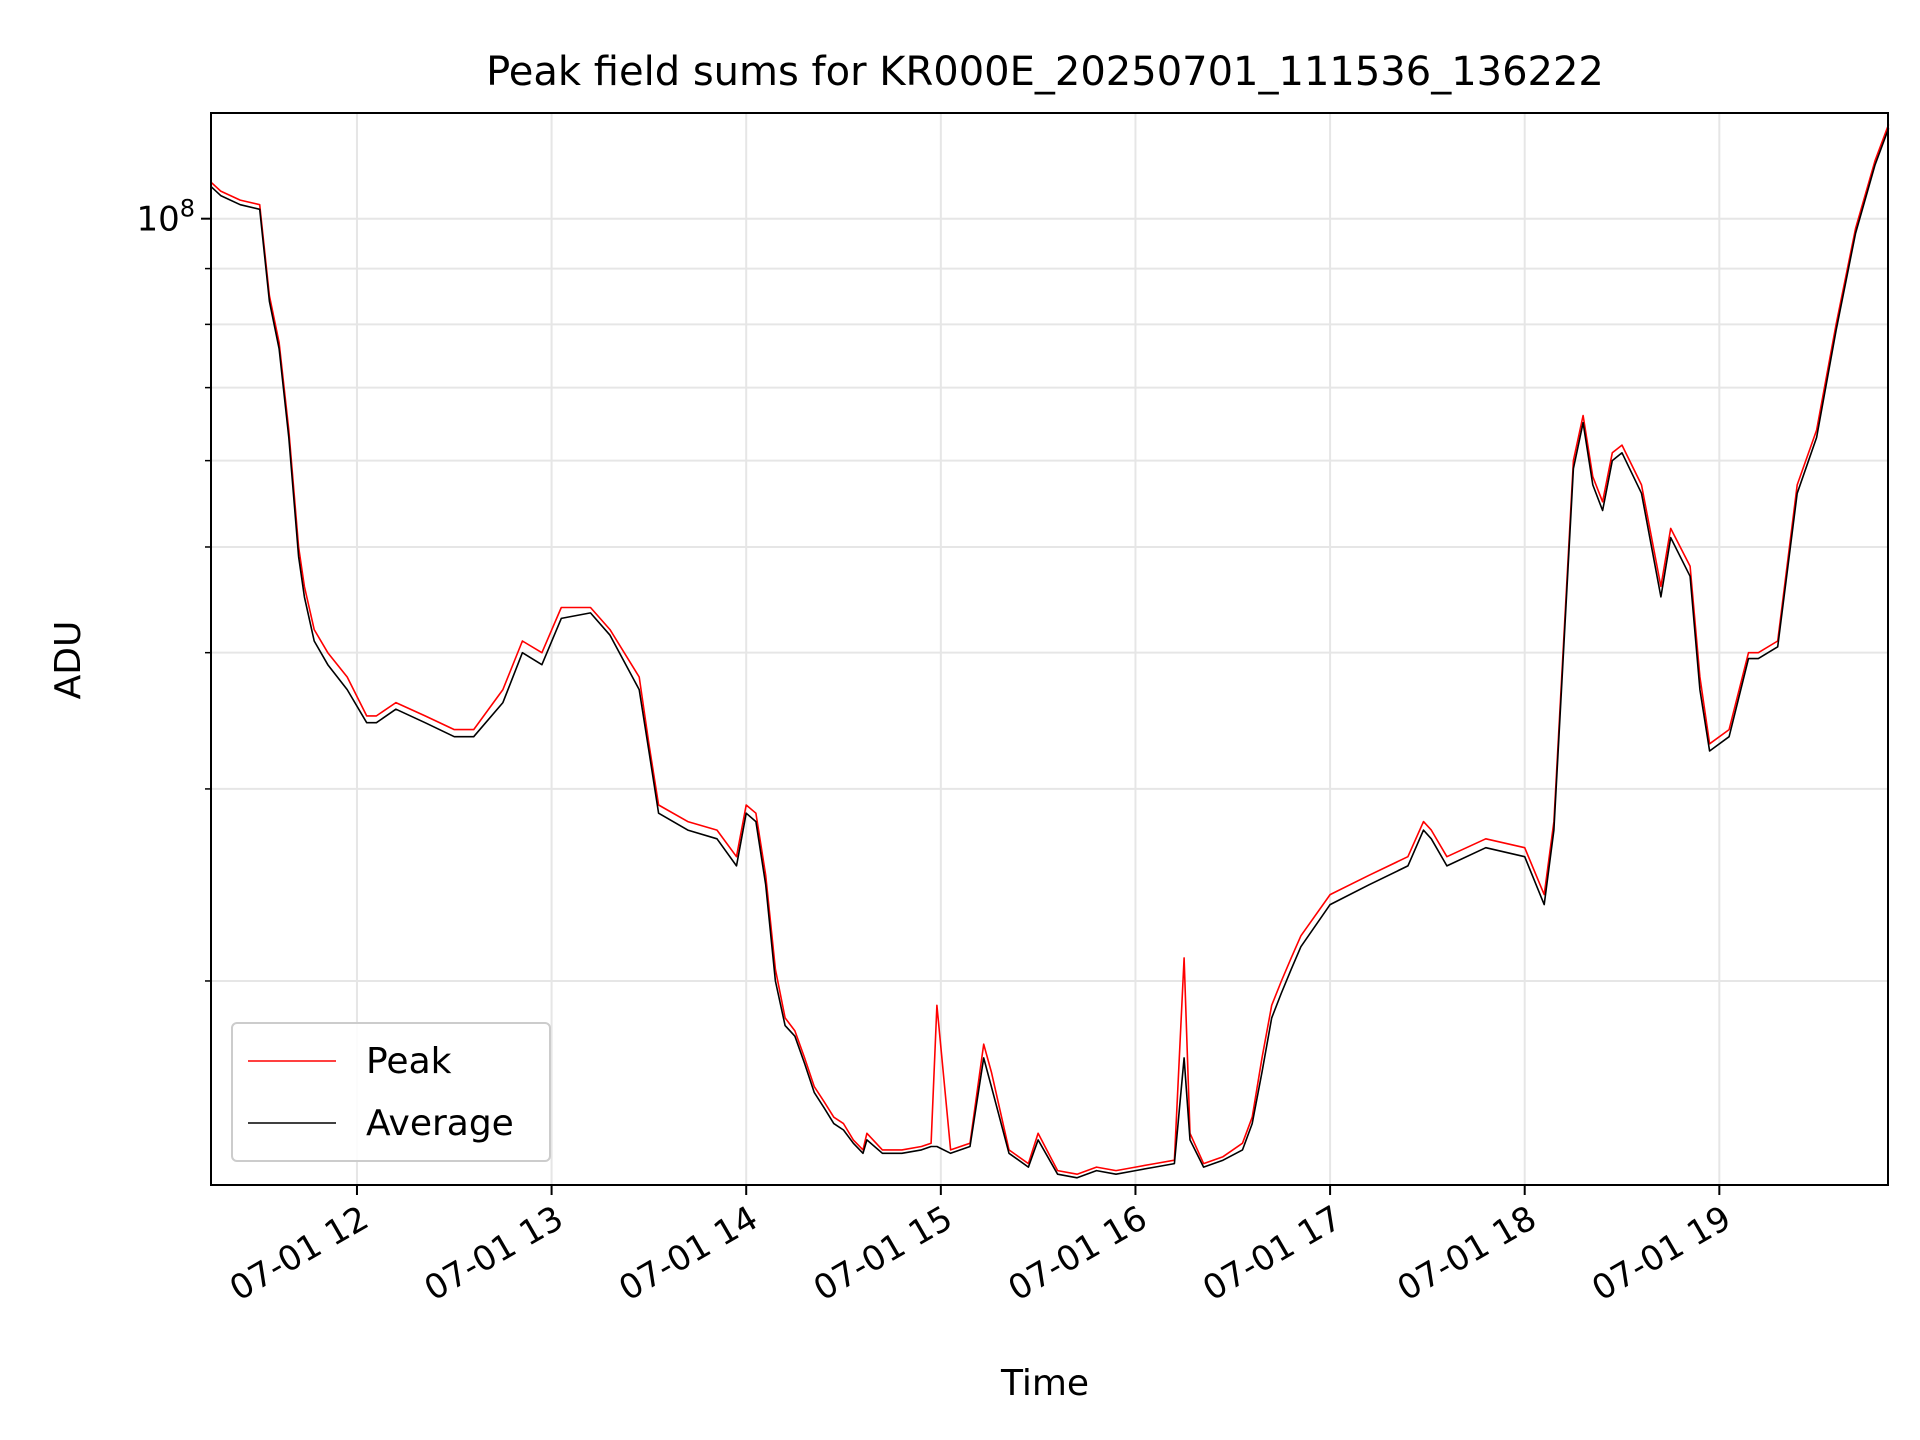  What do you see at coordinates (409, 1061) in the screenshot?
I see `legend-label-peak: Peak` at bounding box center [409, 1061].